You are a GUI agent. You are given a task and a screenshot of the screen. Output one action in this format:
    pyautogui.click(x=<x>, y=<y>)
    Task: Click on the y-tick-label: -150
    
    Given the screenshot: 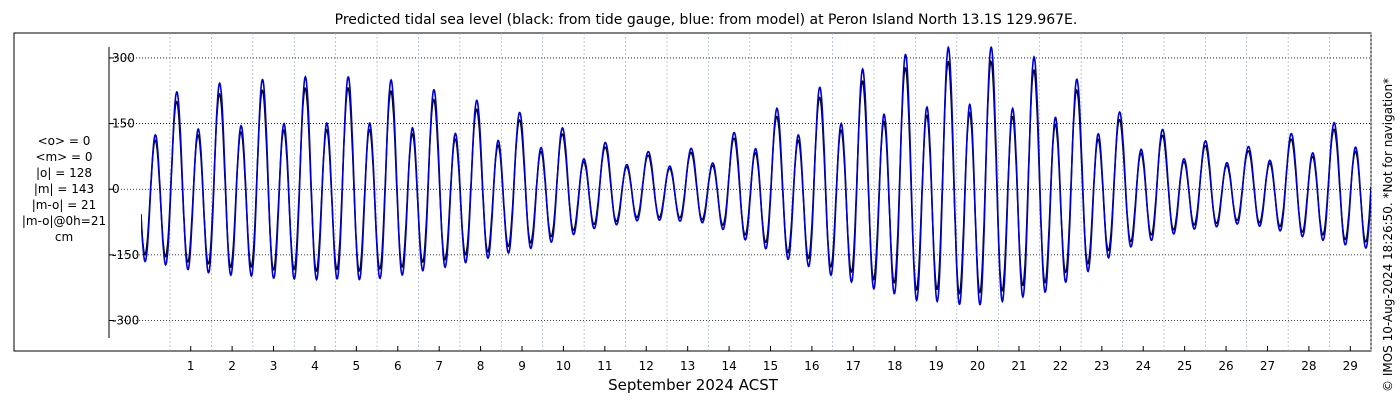 What is the action you would take?
    pyautogui.click(x=125, y=255)
    